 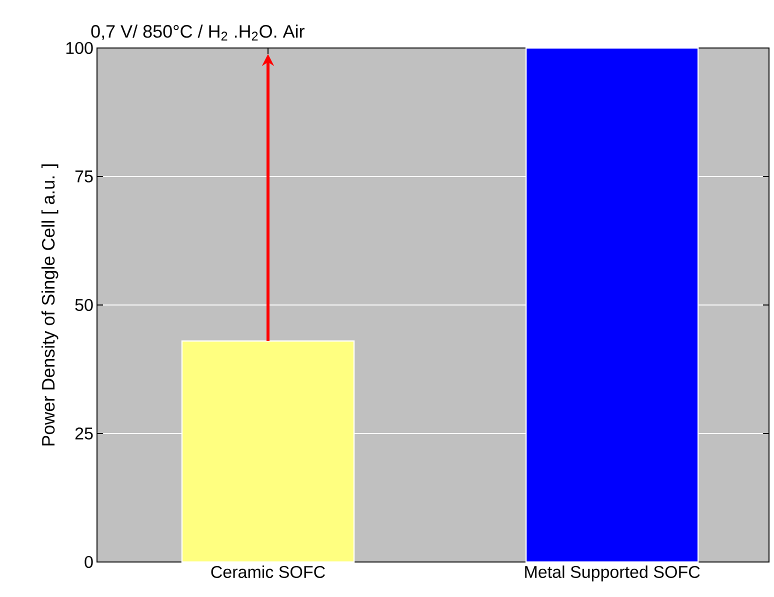 I want to click on y-tick-label: 25, so click(x=84, y=433).